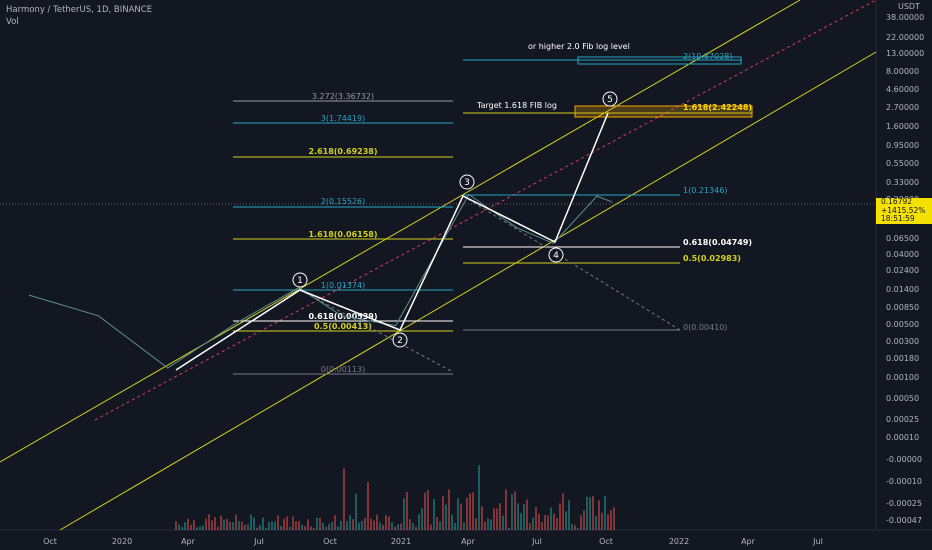 Image resolution: width=932 pixels, height=550 pixels. I want to click on fib-label-3: 3(1.74419), so click(343, 118).